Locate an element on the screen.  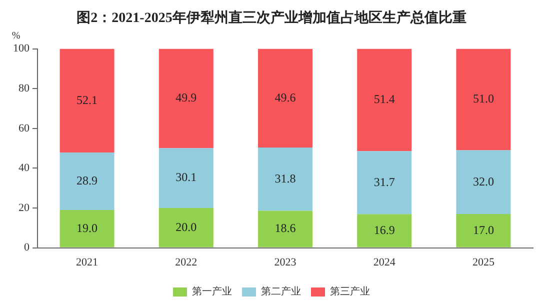
data-label: 30.1 is located at coordinates (186, 177).